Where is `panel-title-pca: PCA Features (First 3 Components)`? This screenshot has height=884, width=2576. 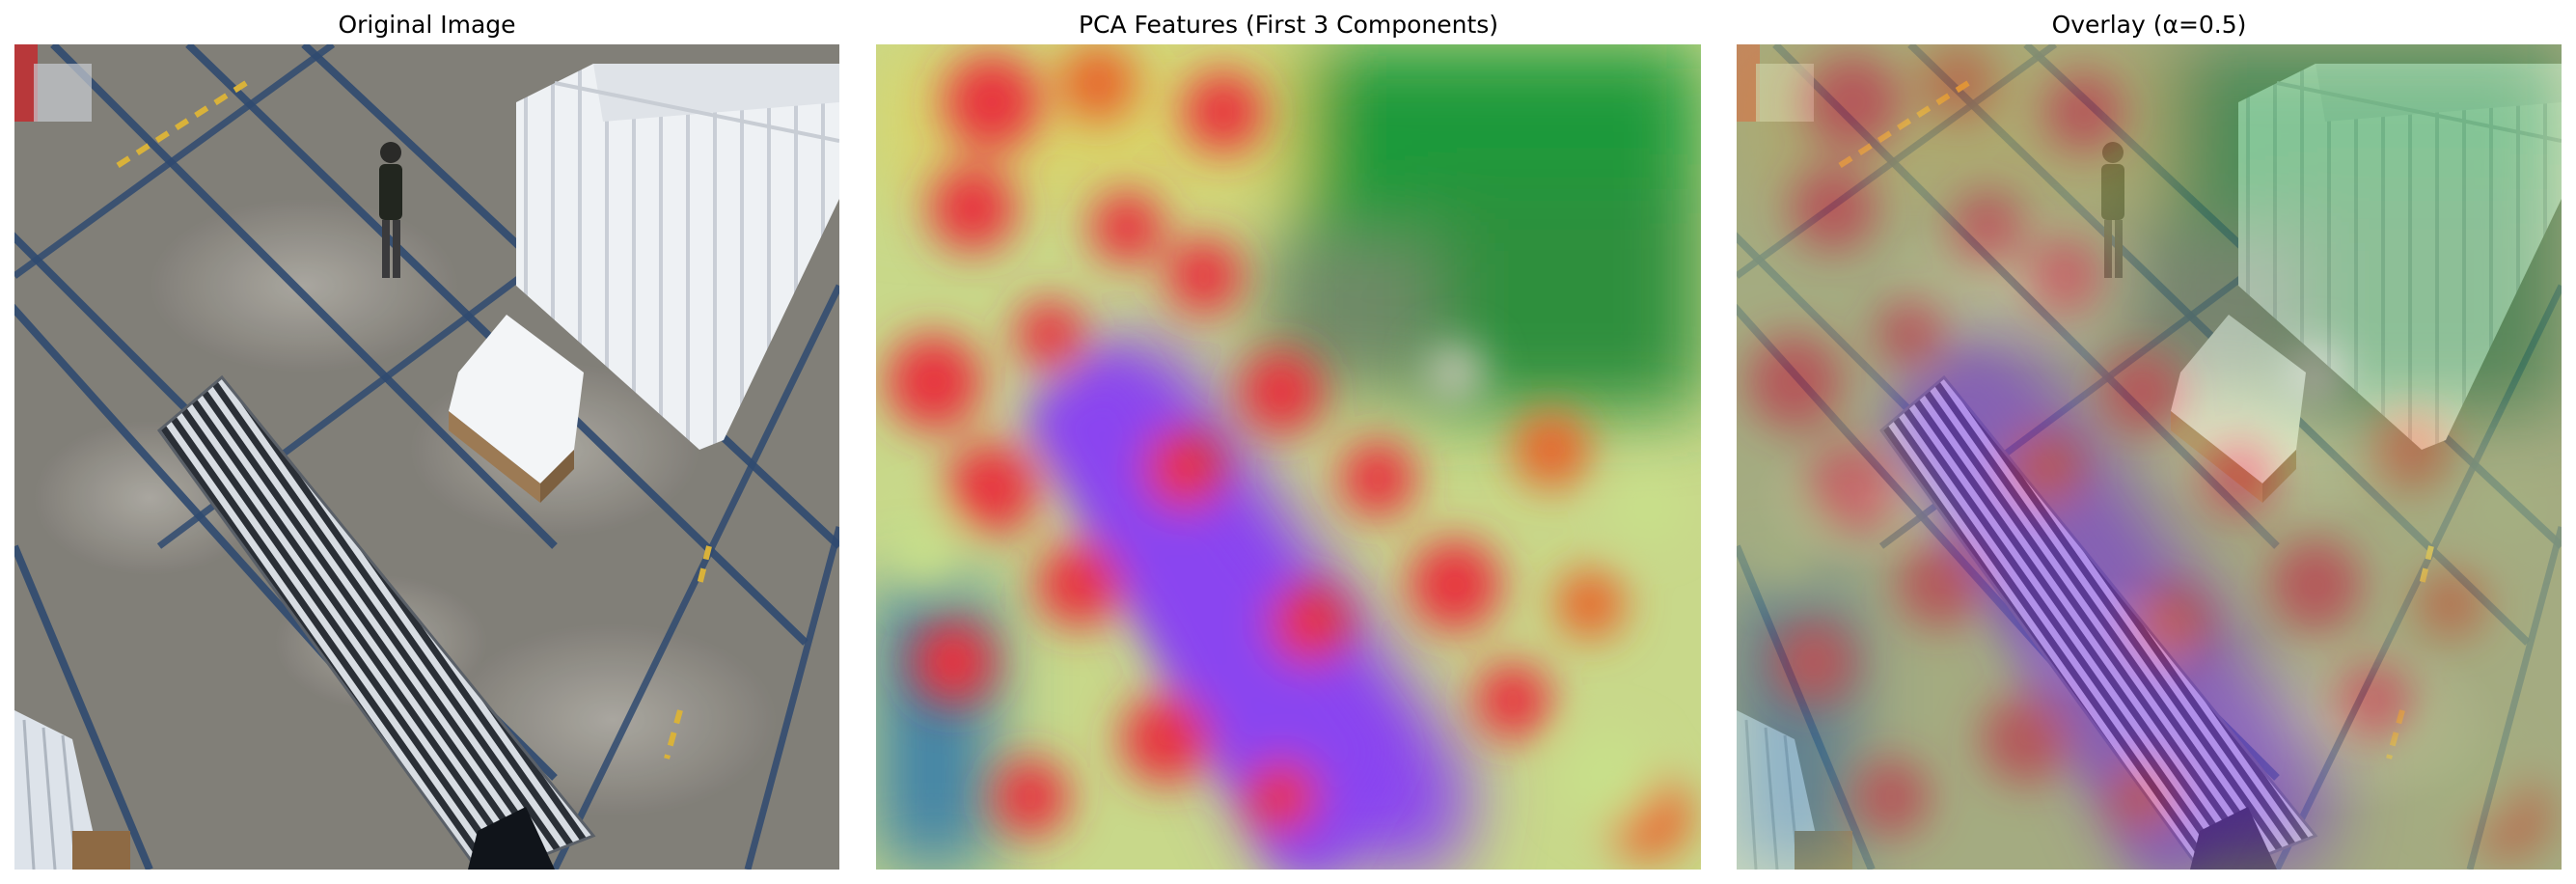 panel-title-pca: PCA Features (First 3 Components) is located at coordinates (1289, 25).